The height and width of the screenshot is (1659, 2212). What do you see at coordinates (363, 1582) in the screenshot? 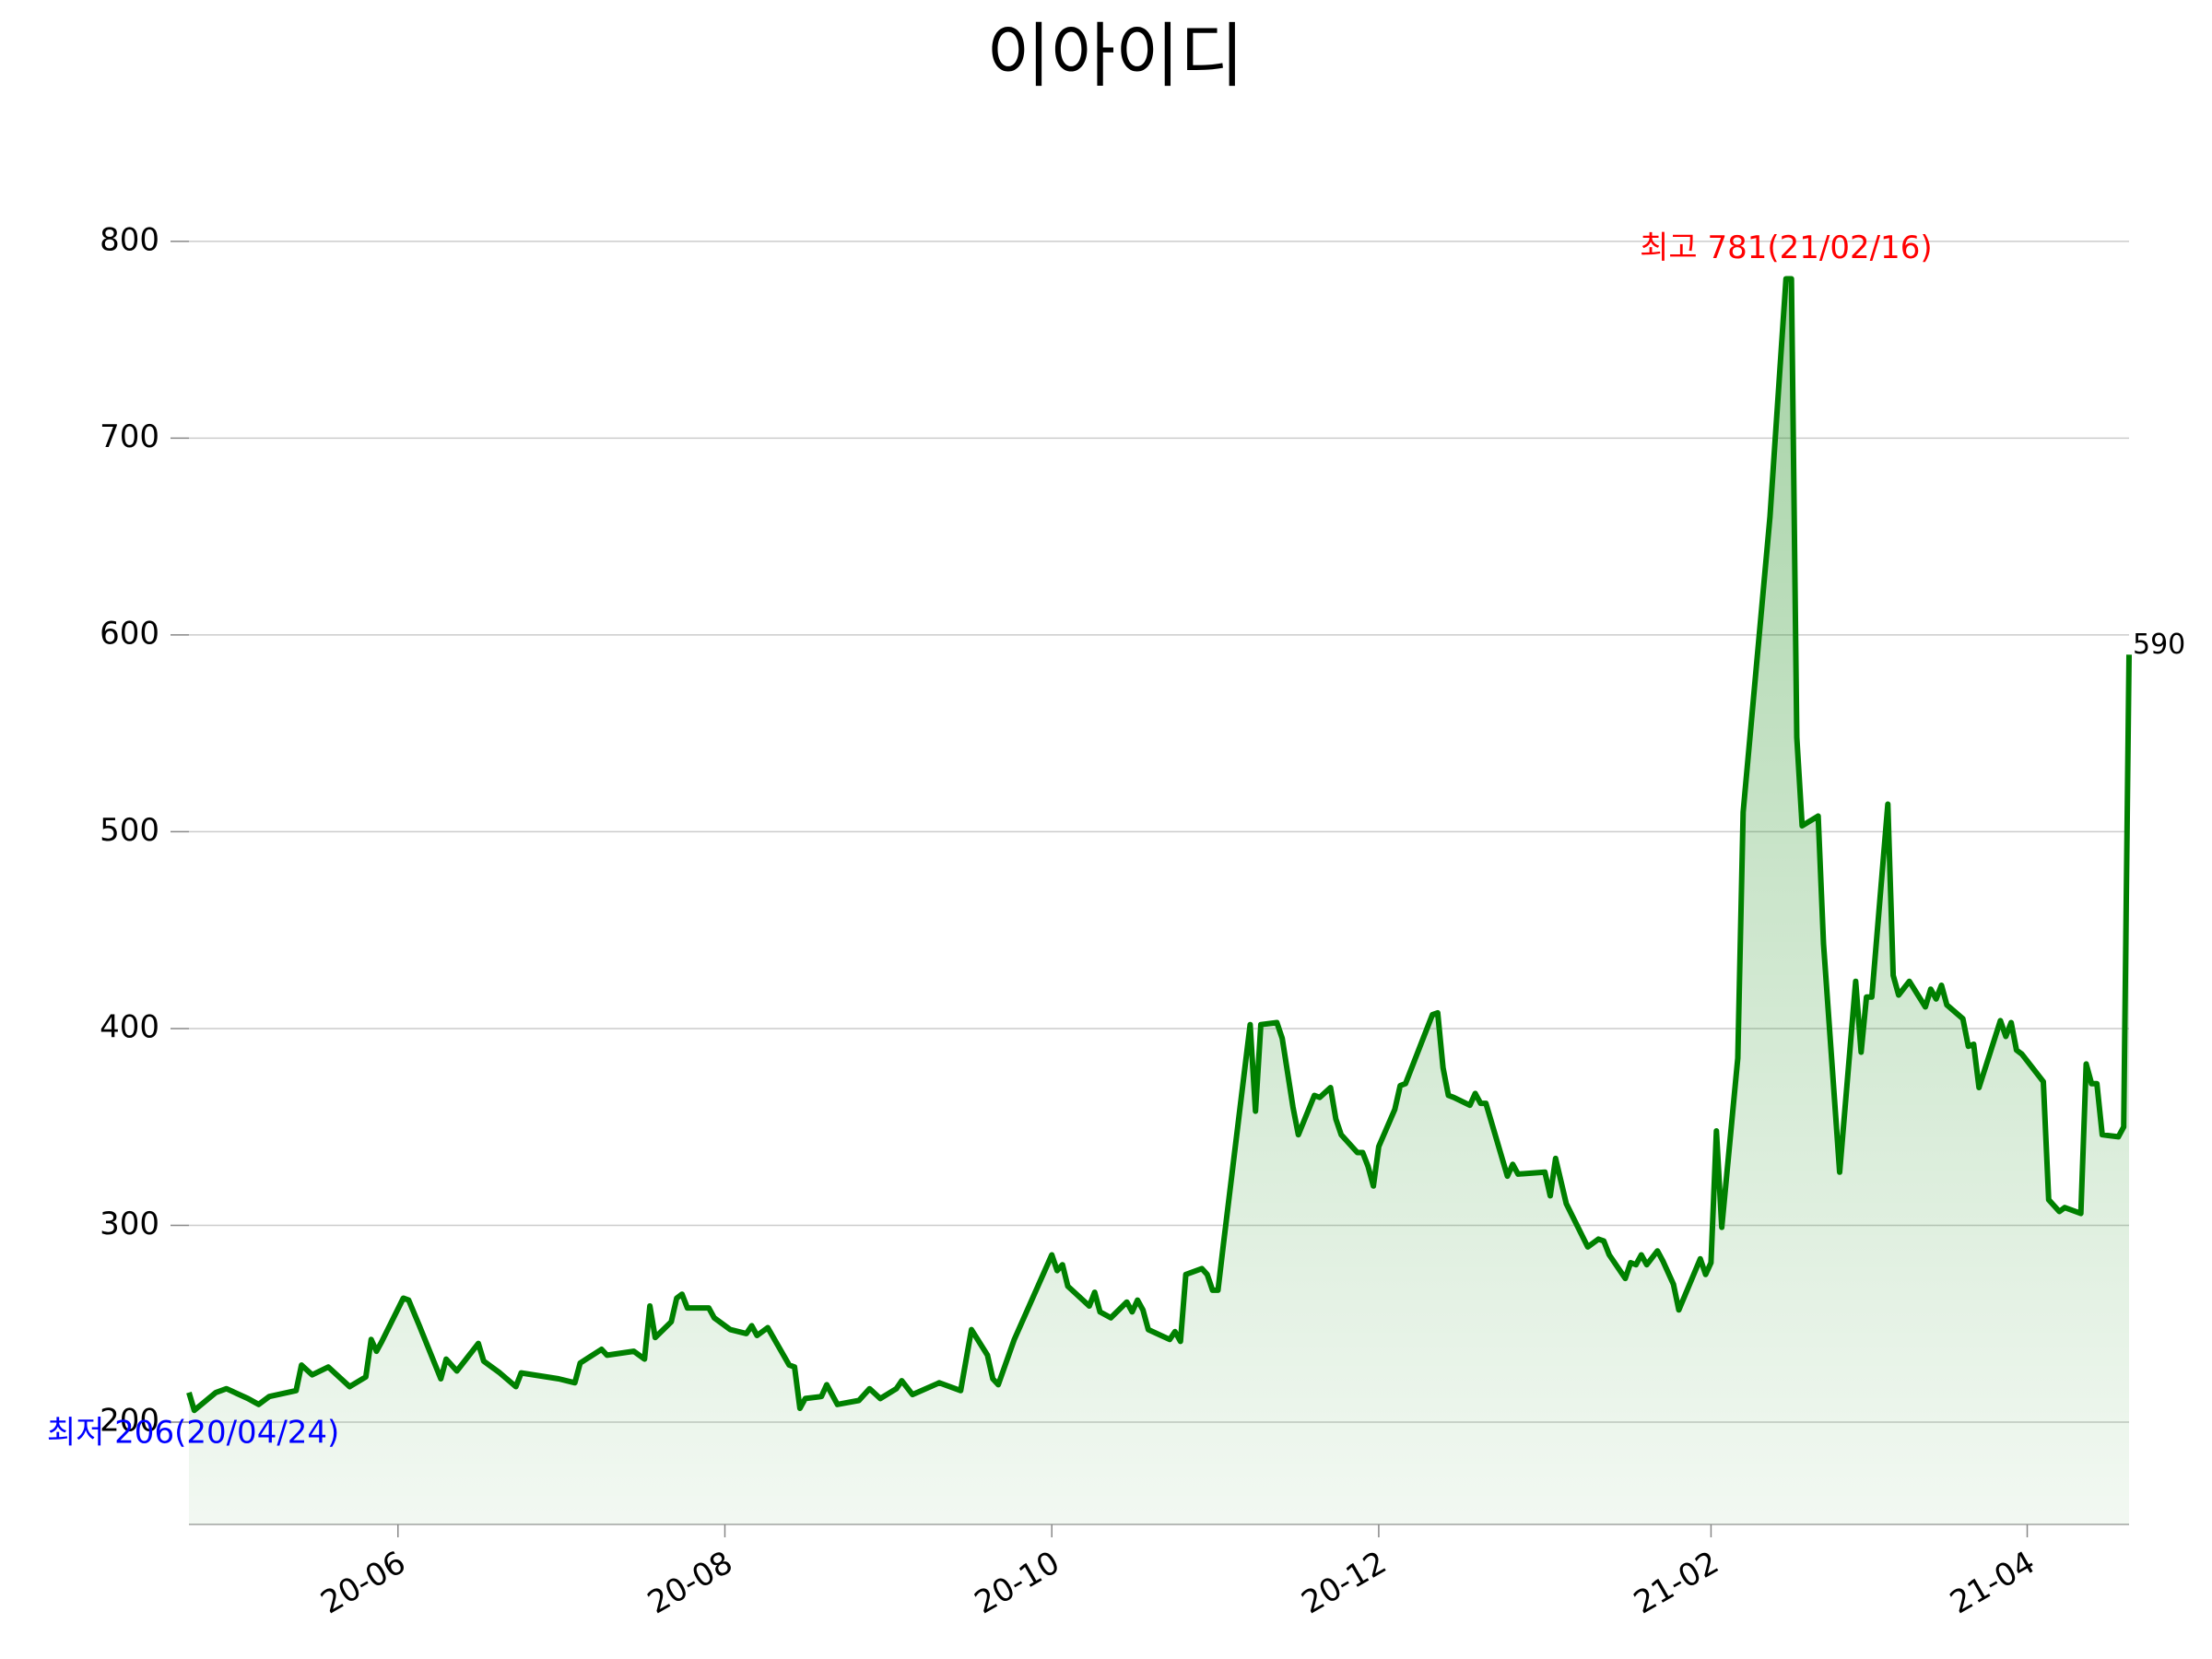
I see `x-tick-label: 20-06` at bounding box center [363, 1582].